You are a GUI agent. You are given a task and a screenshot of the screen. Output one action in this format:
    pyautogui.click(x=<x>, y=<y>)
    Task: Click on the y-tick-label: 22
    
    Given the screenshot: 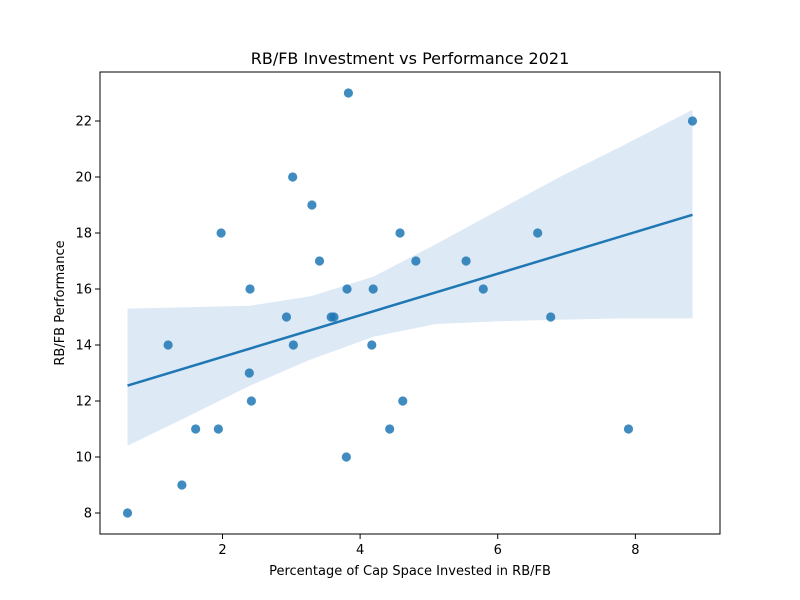 What is the action you would take?
    pyautogui.click(x=83, y=122)
    